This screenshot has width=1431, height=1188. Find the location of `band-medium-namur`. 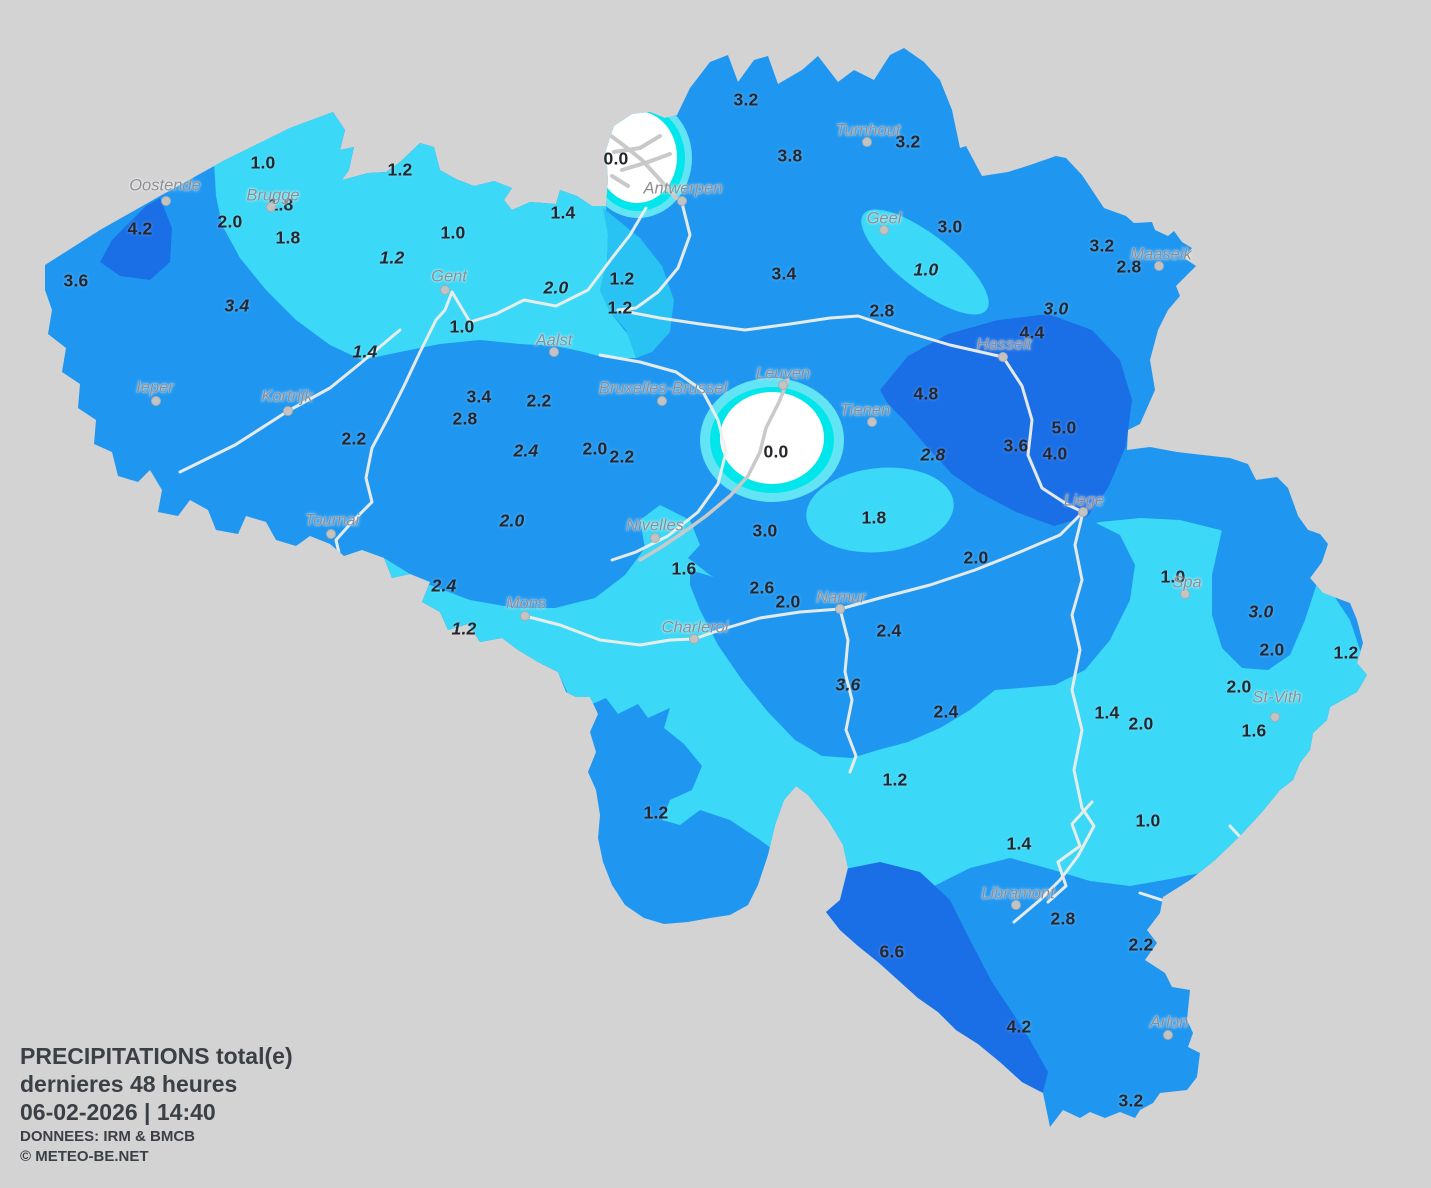

band-medium-namur is located at coordinates (912, 639).